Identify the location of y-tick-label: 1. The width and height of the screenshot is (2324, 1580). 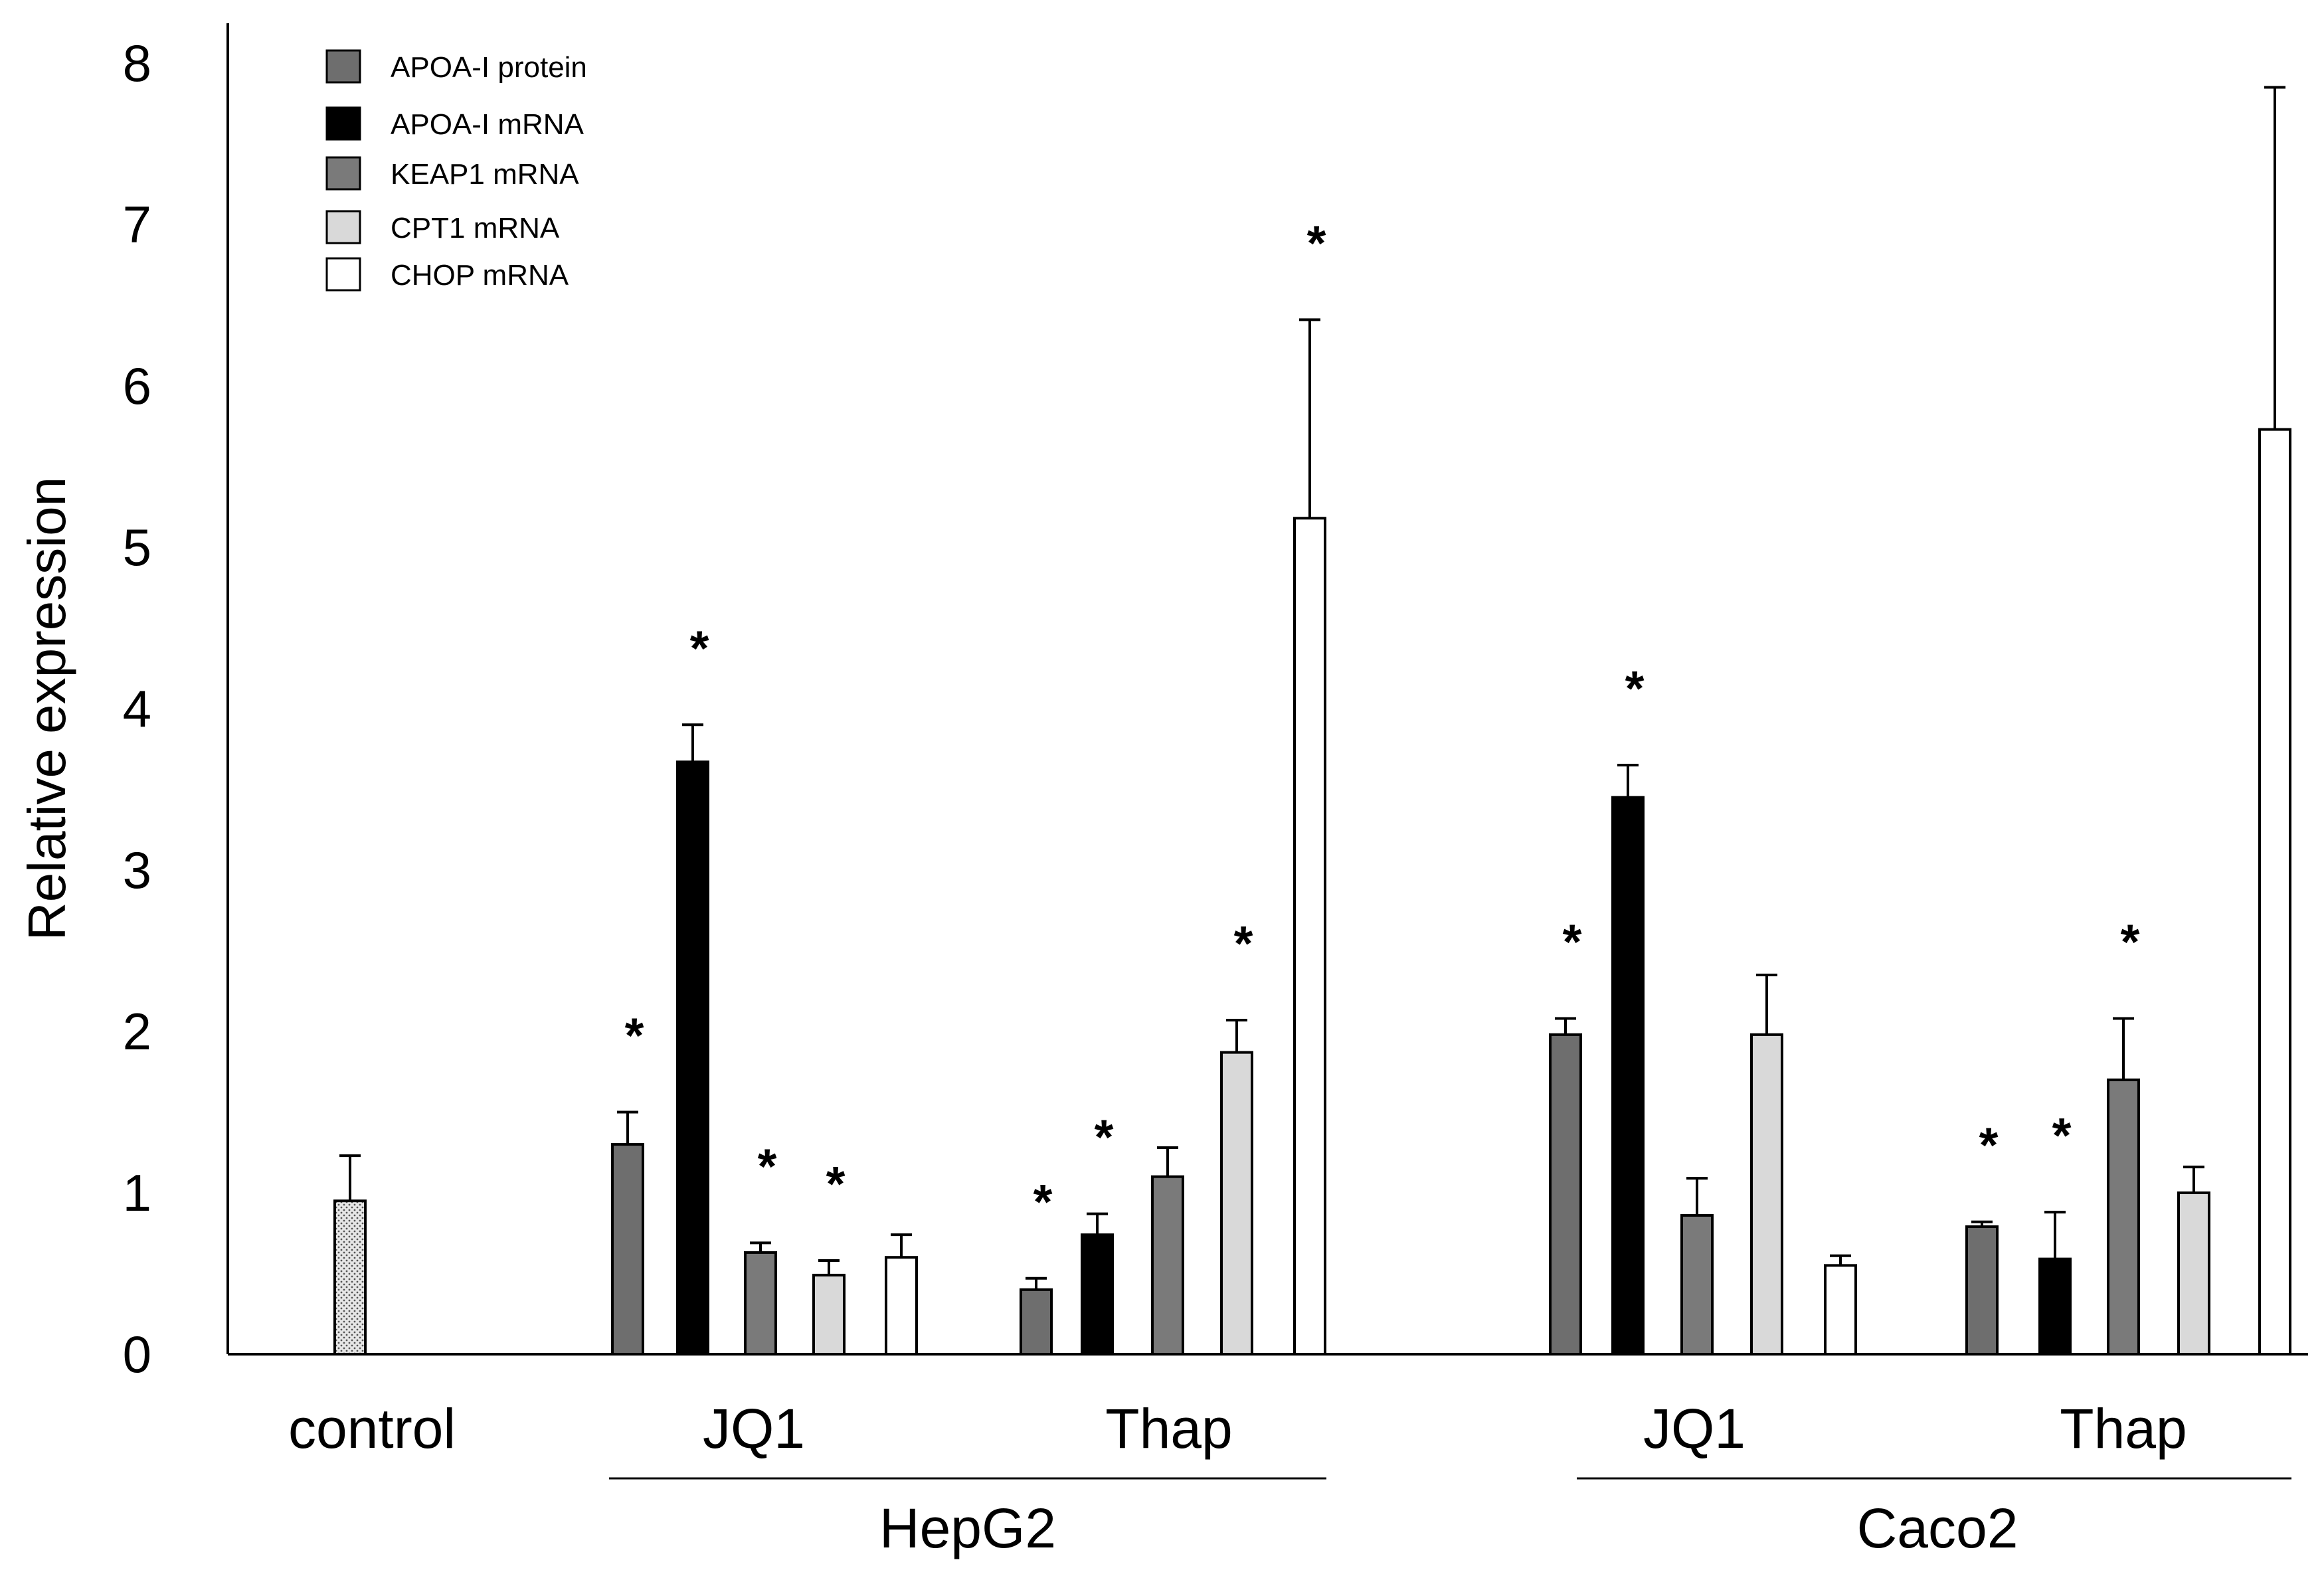
(137, 1193).